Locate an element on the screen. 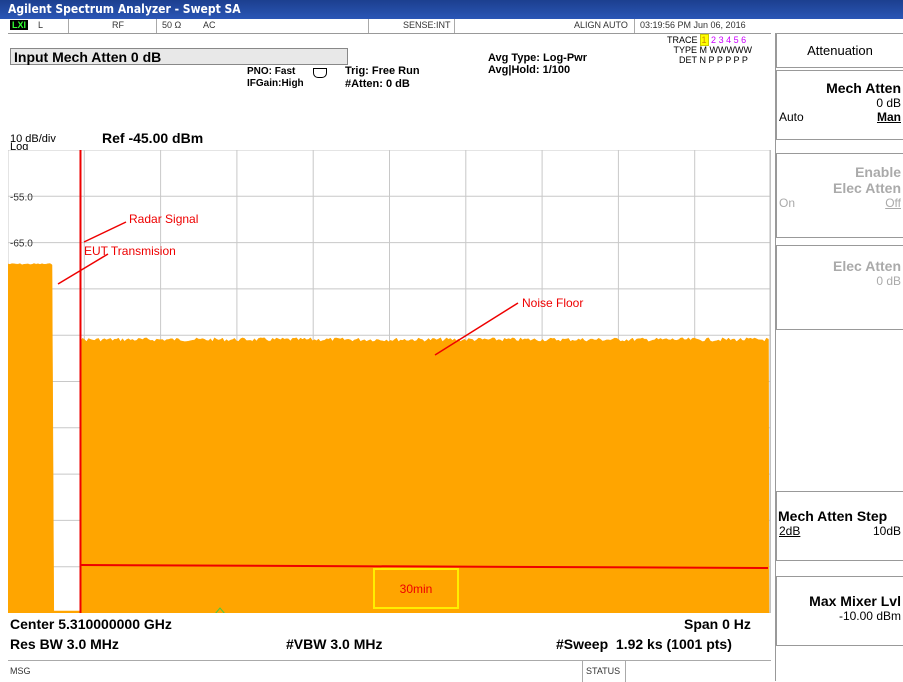  noise-arrow-line is located at coordinates (476, 329).